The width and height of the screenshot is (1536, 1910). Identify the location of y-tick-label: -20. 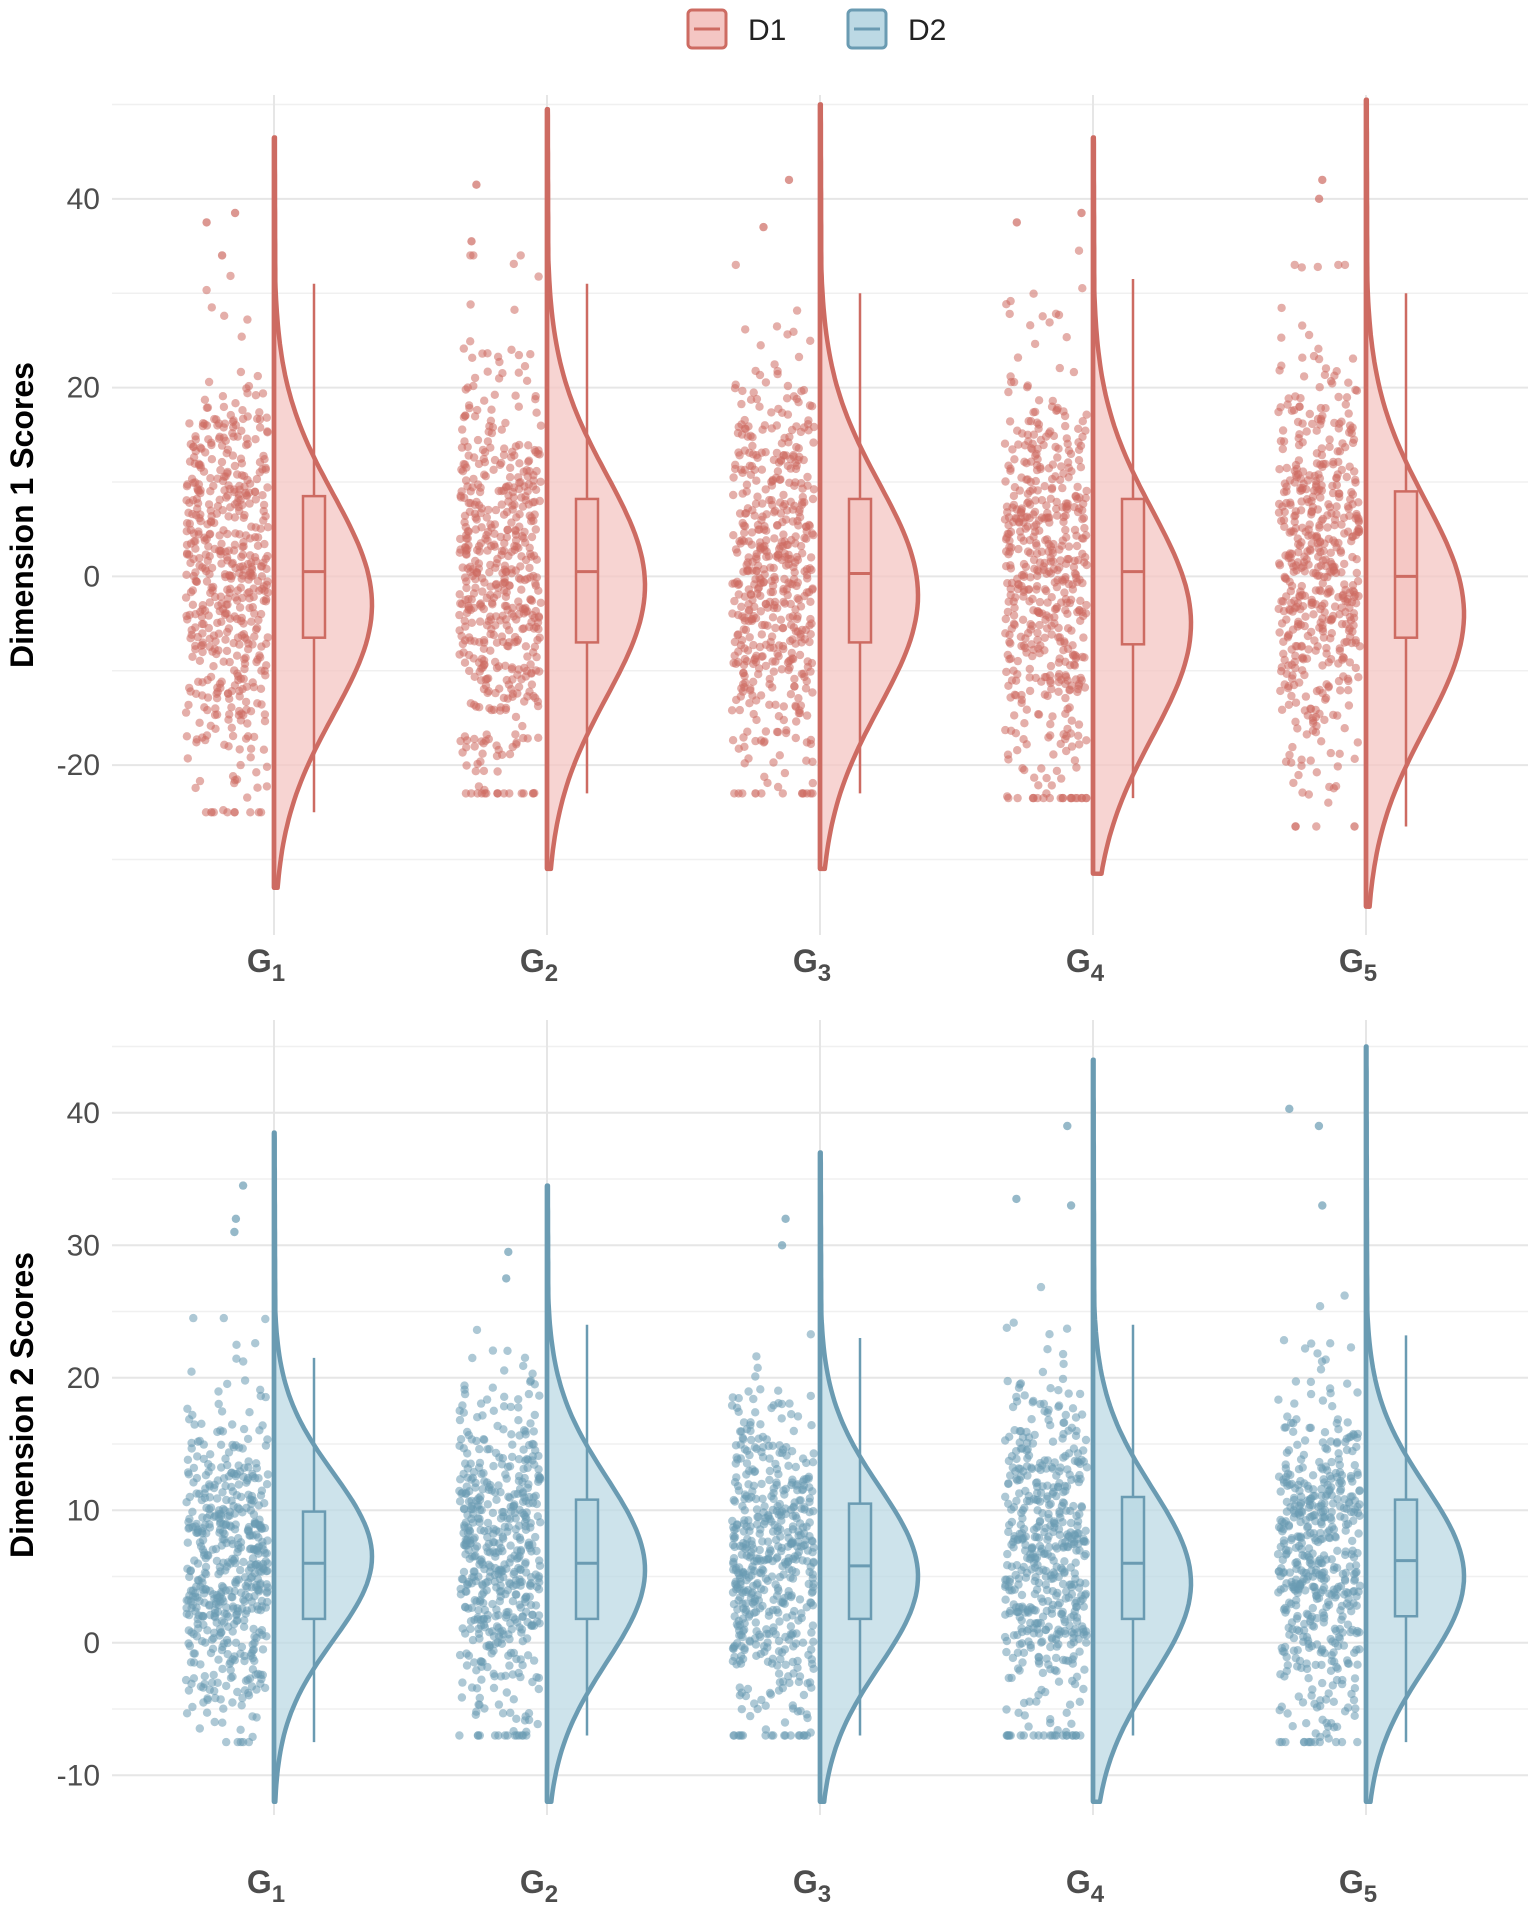
(78, 765).